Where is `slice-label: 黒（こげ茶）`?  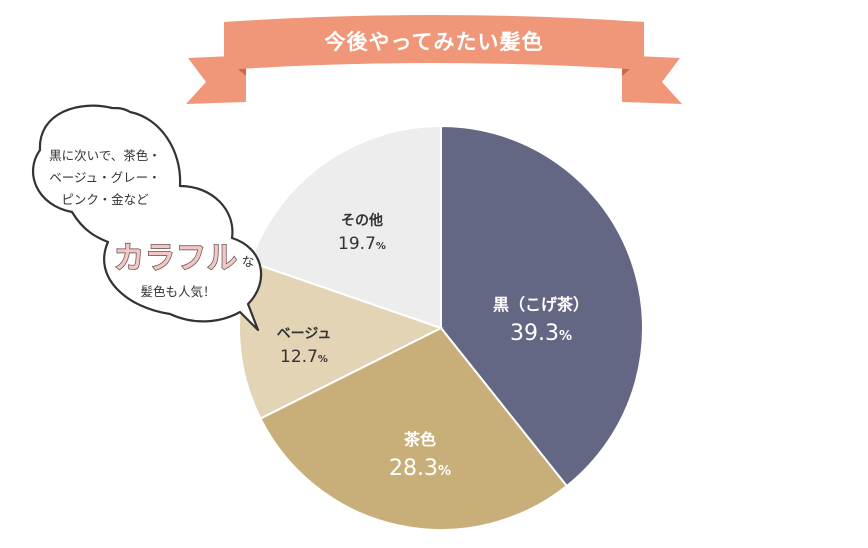
slice-label: 黒（こげ茶） is located at coordinates (541, 304).